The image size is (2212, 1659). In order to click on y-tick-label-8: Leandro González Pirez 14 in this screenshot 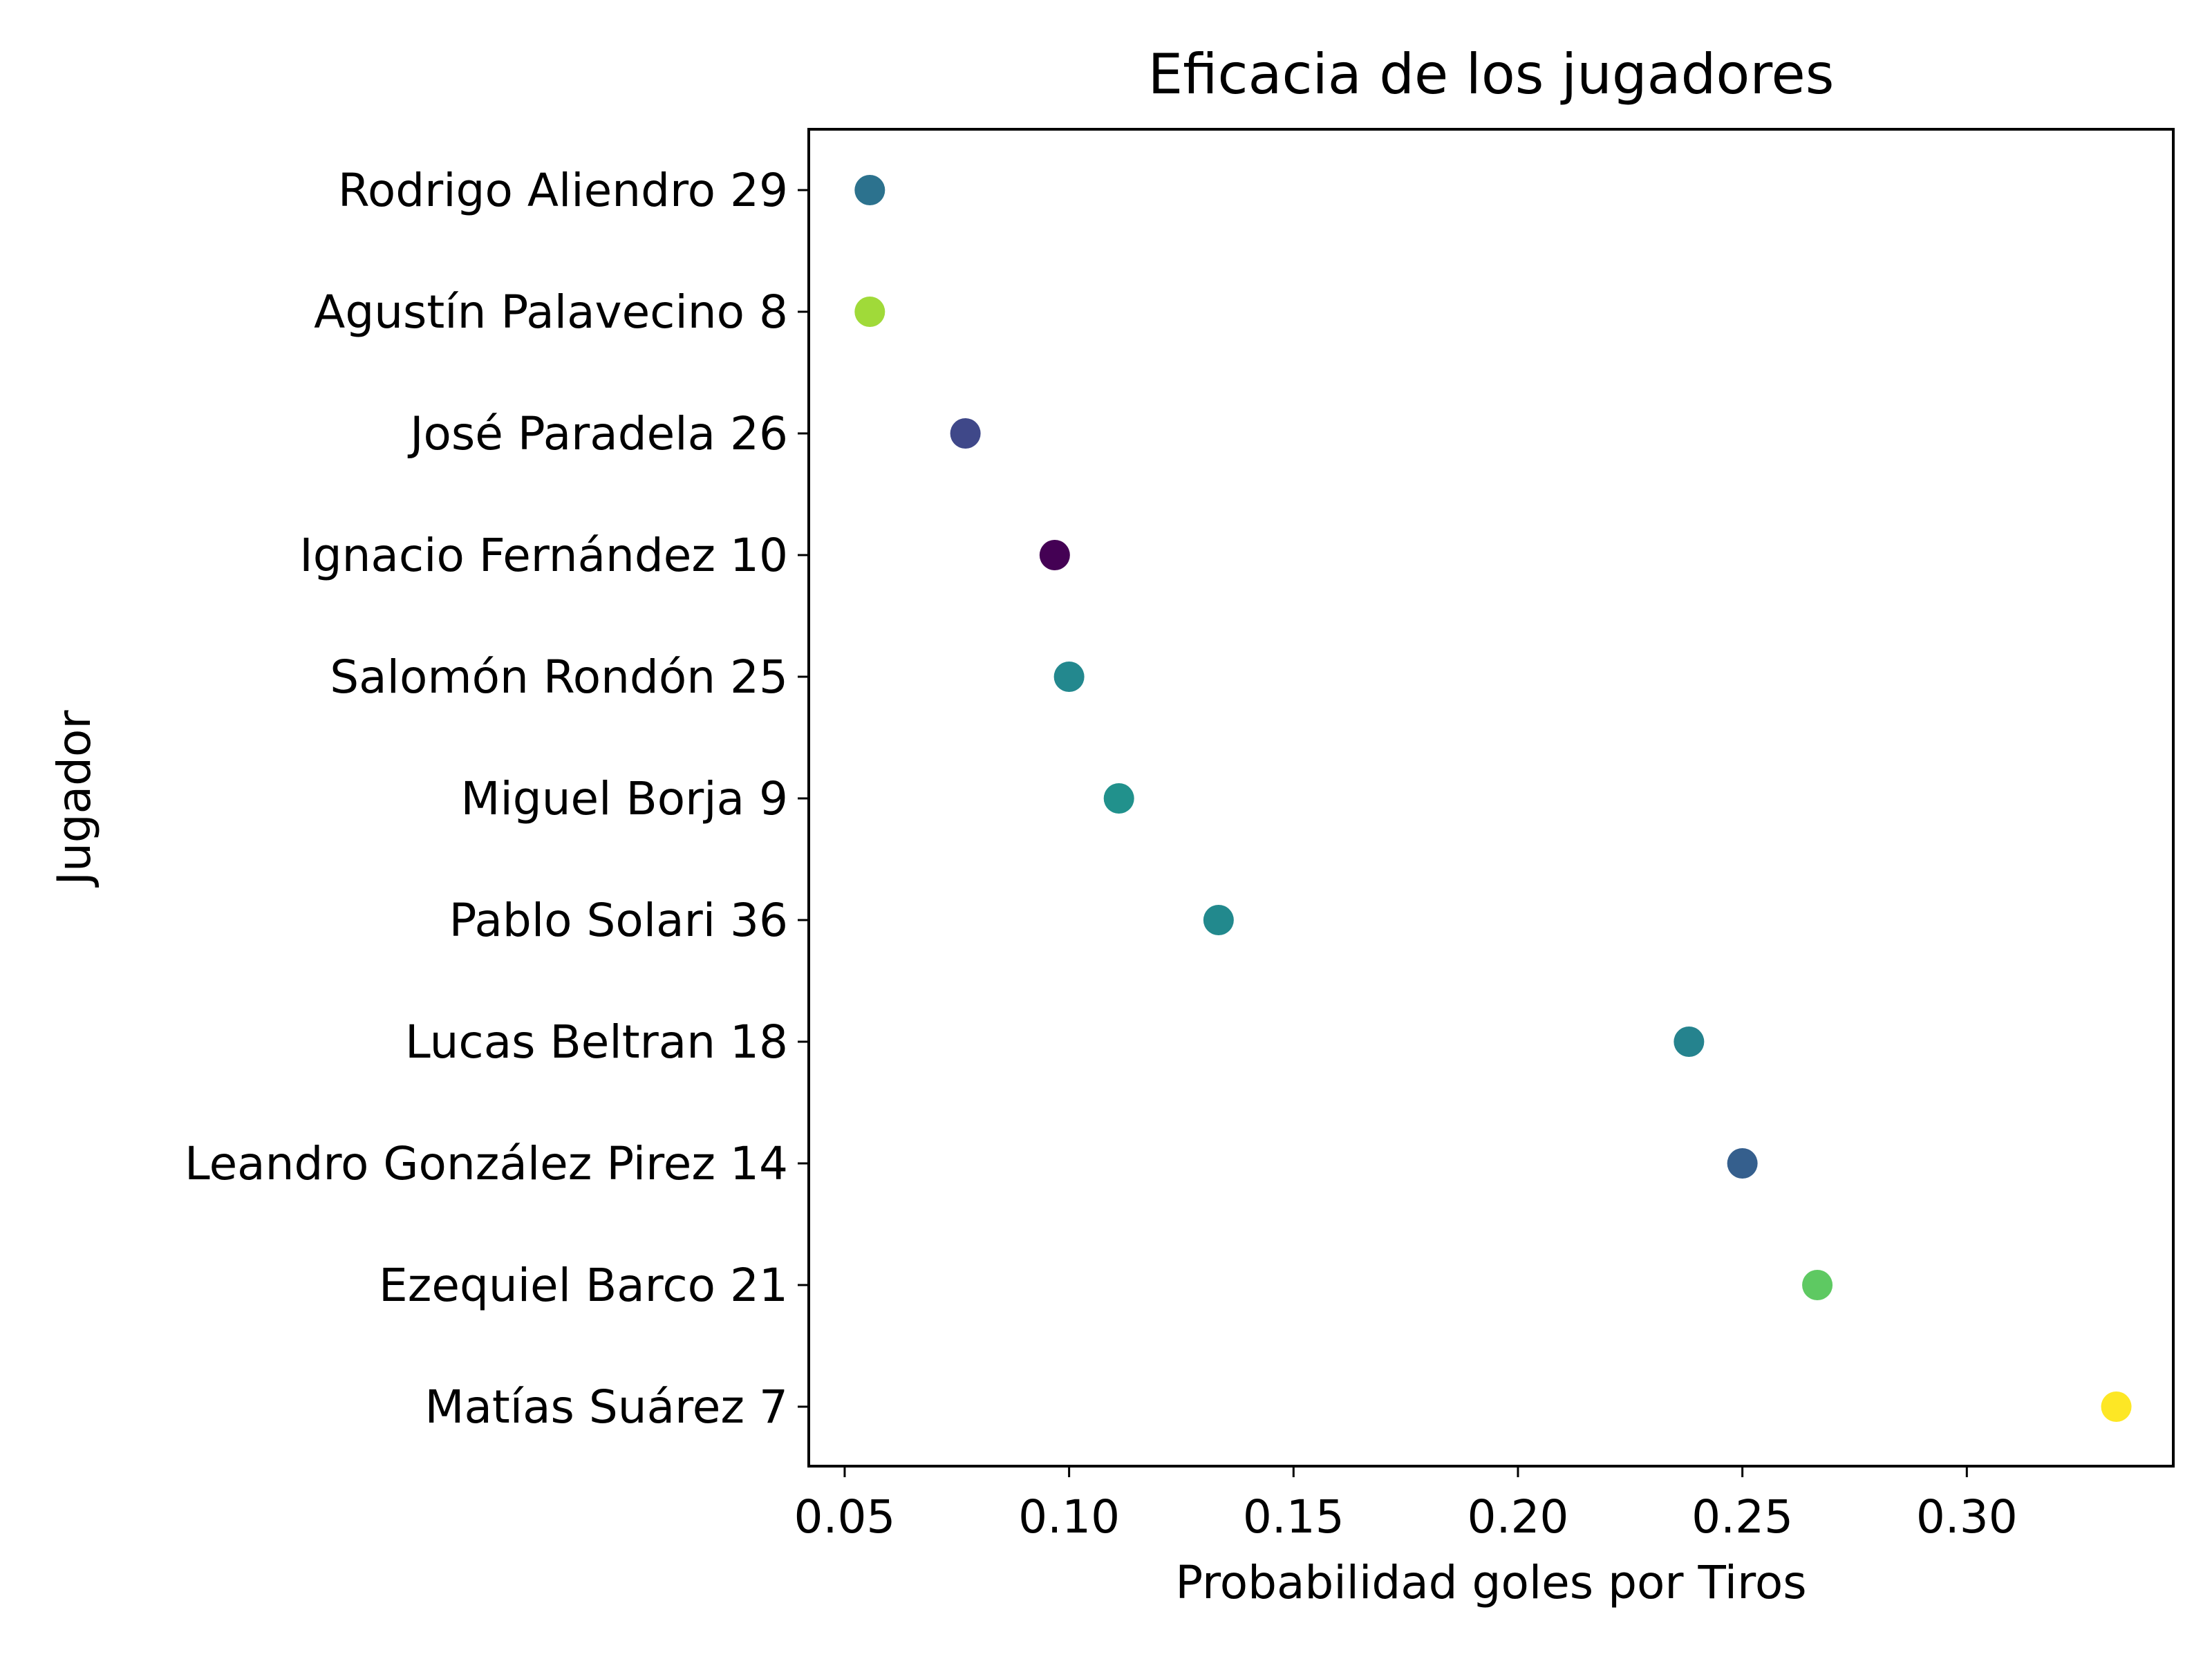, I will do `click(487, 1163)`.